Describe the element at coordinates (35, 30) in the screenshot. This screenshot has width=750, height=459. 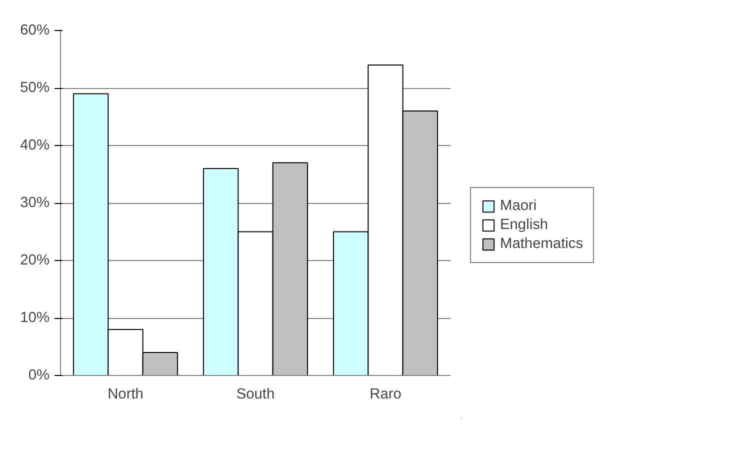
I see `y-tick-label: 60%` at that location.